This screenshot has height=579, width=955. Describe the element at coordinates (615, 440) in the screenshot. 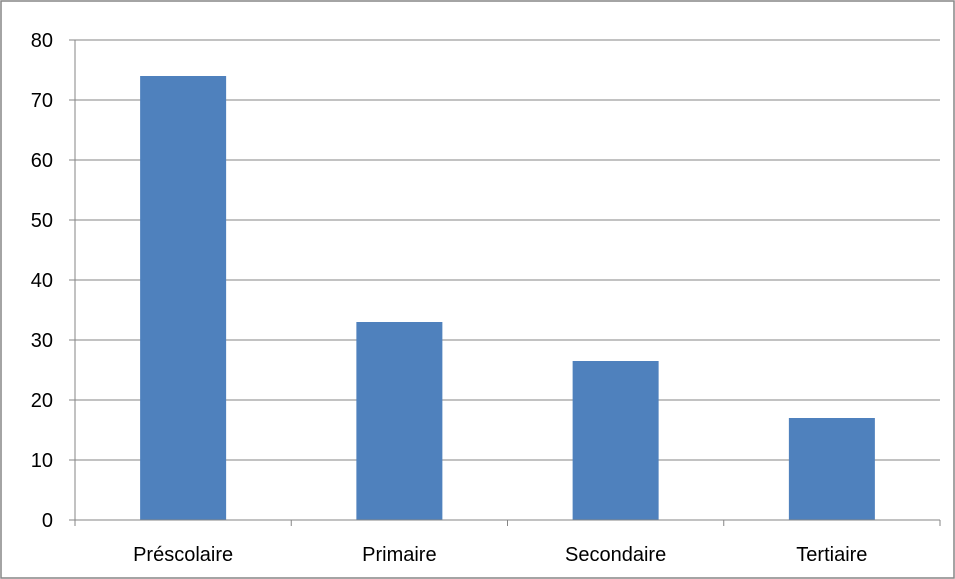

I see `bar-secondaire` at that location.